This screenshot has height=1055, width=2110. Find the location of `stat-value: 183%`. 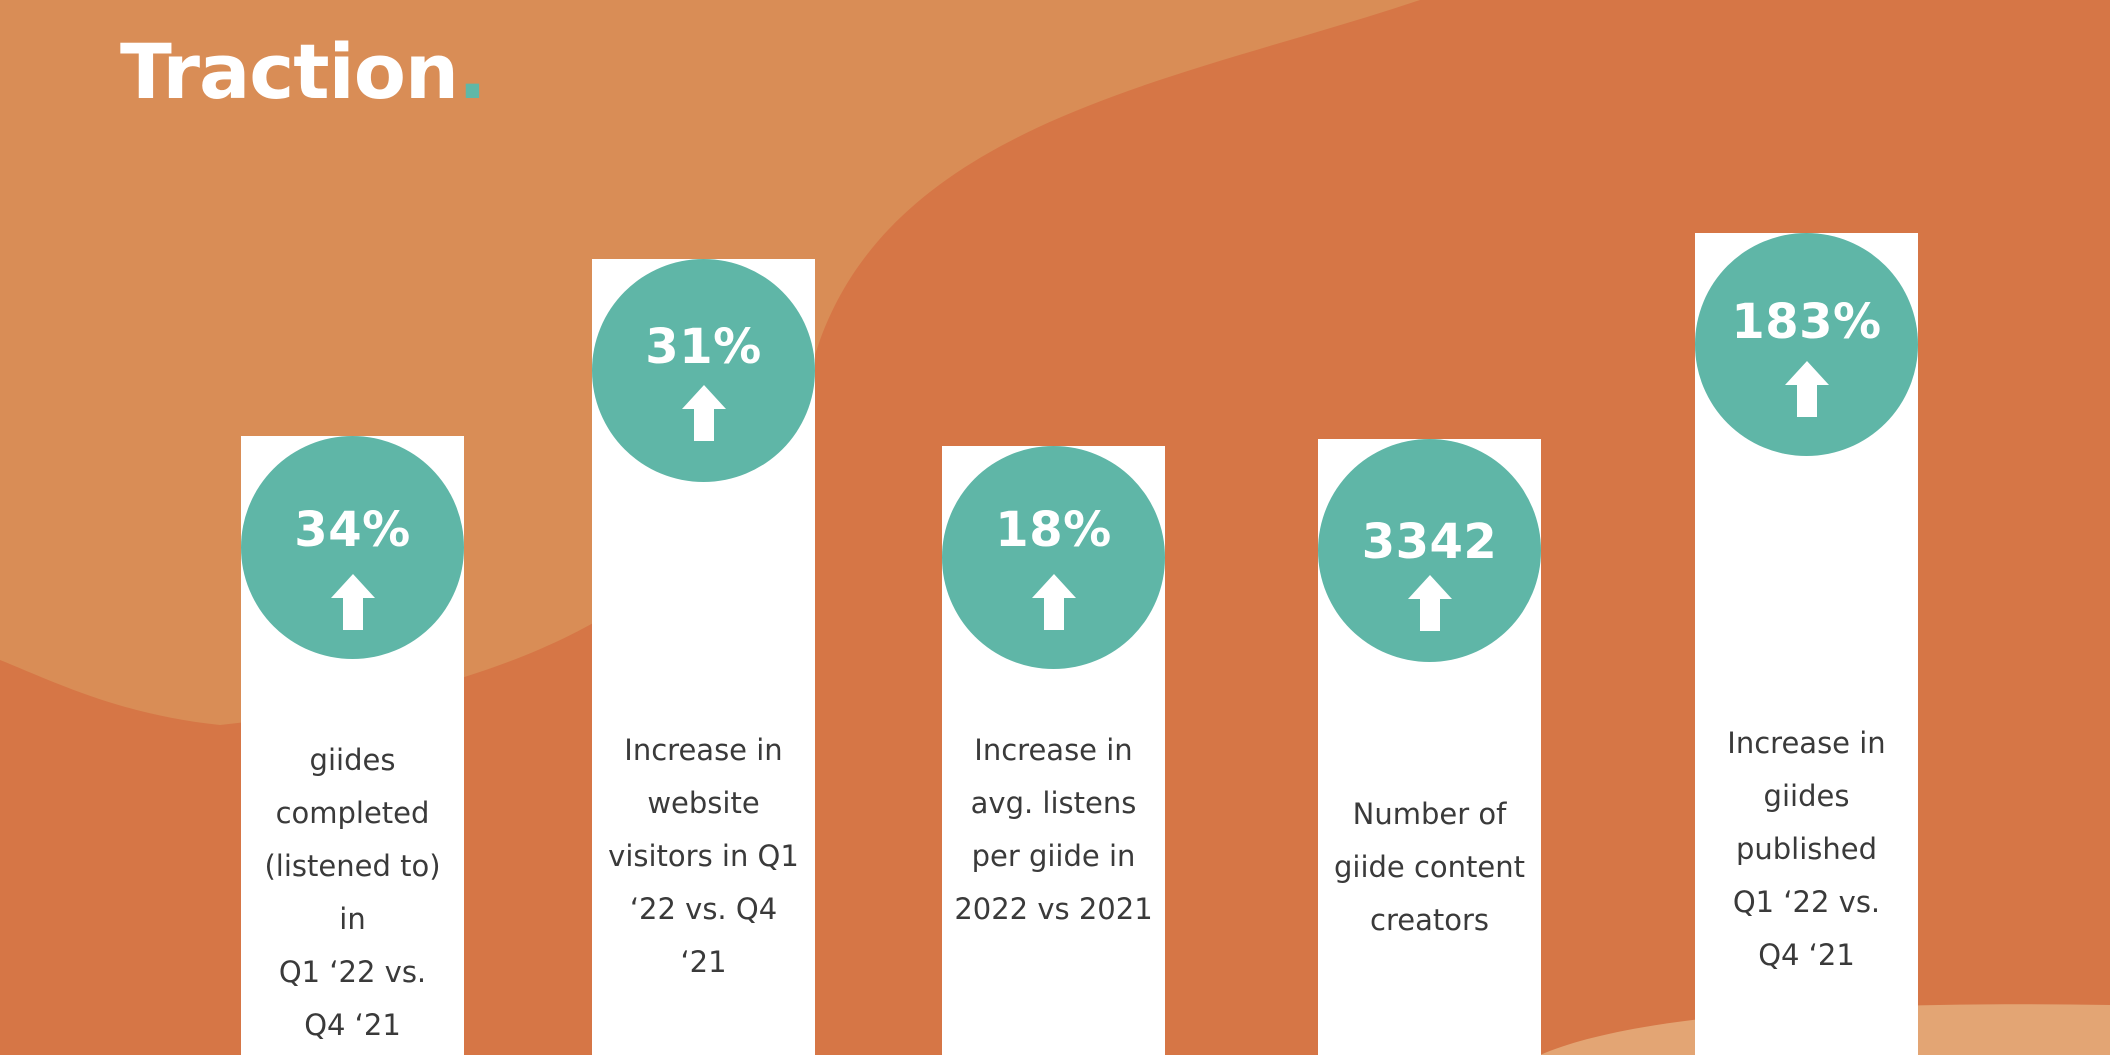

stat-value: 183% is located at coordinates (1806, 322).